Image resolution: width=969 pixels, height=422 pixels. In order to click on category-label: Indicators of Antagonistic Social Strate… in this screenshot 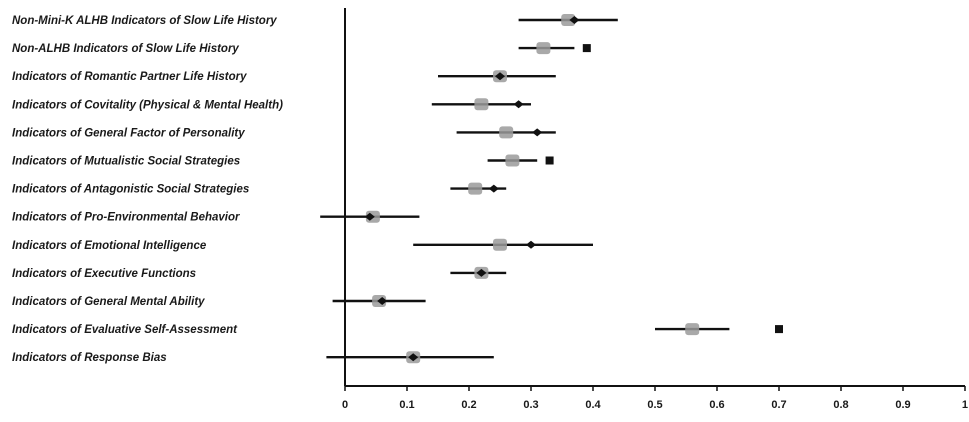, I will do `click(130, 190)`.